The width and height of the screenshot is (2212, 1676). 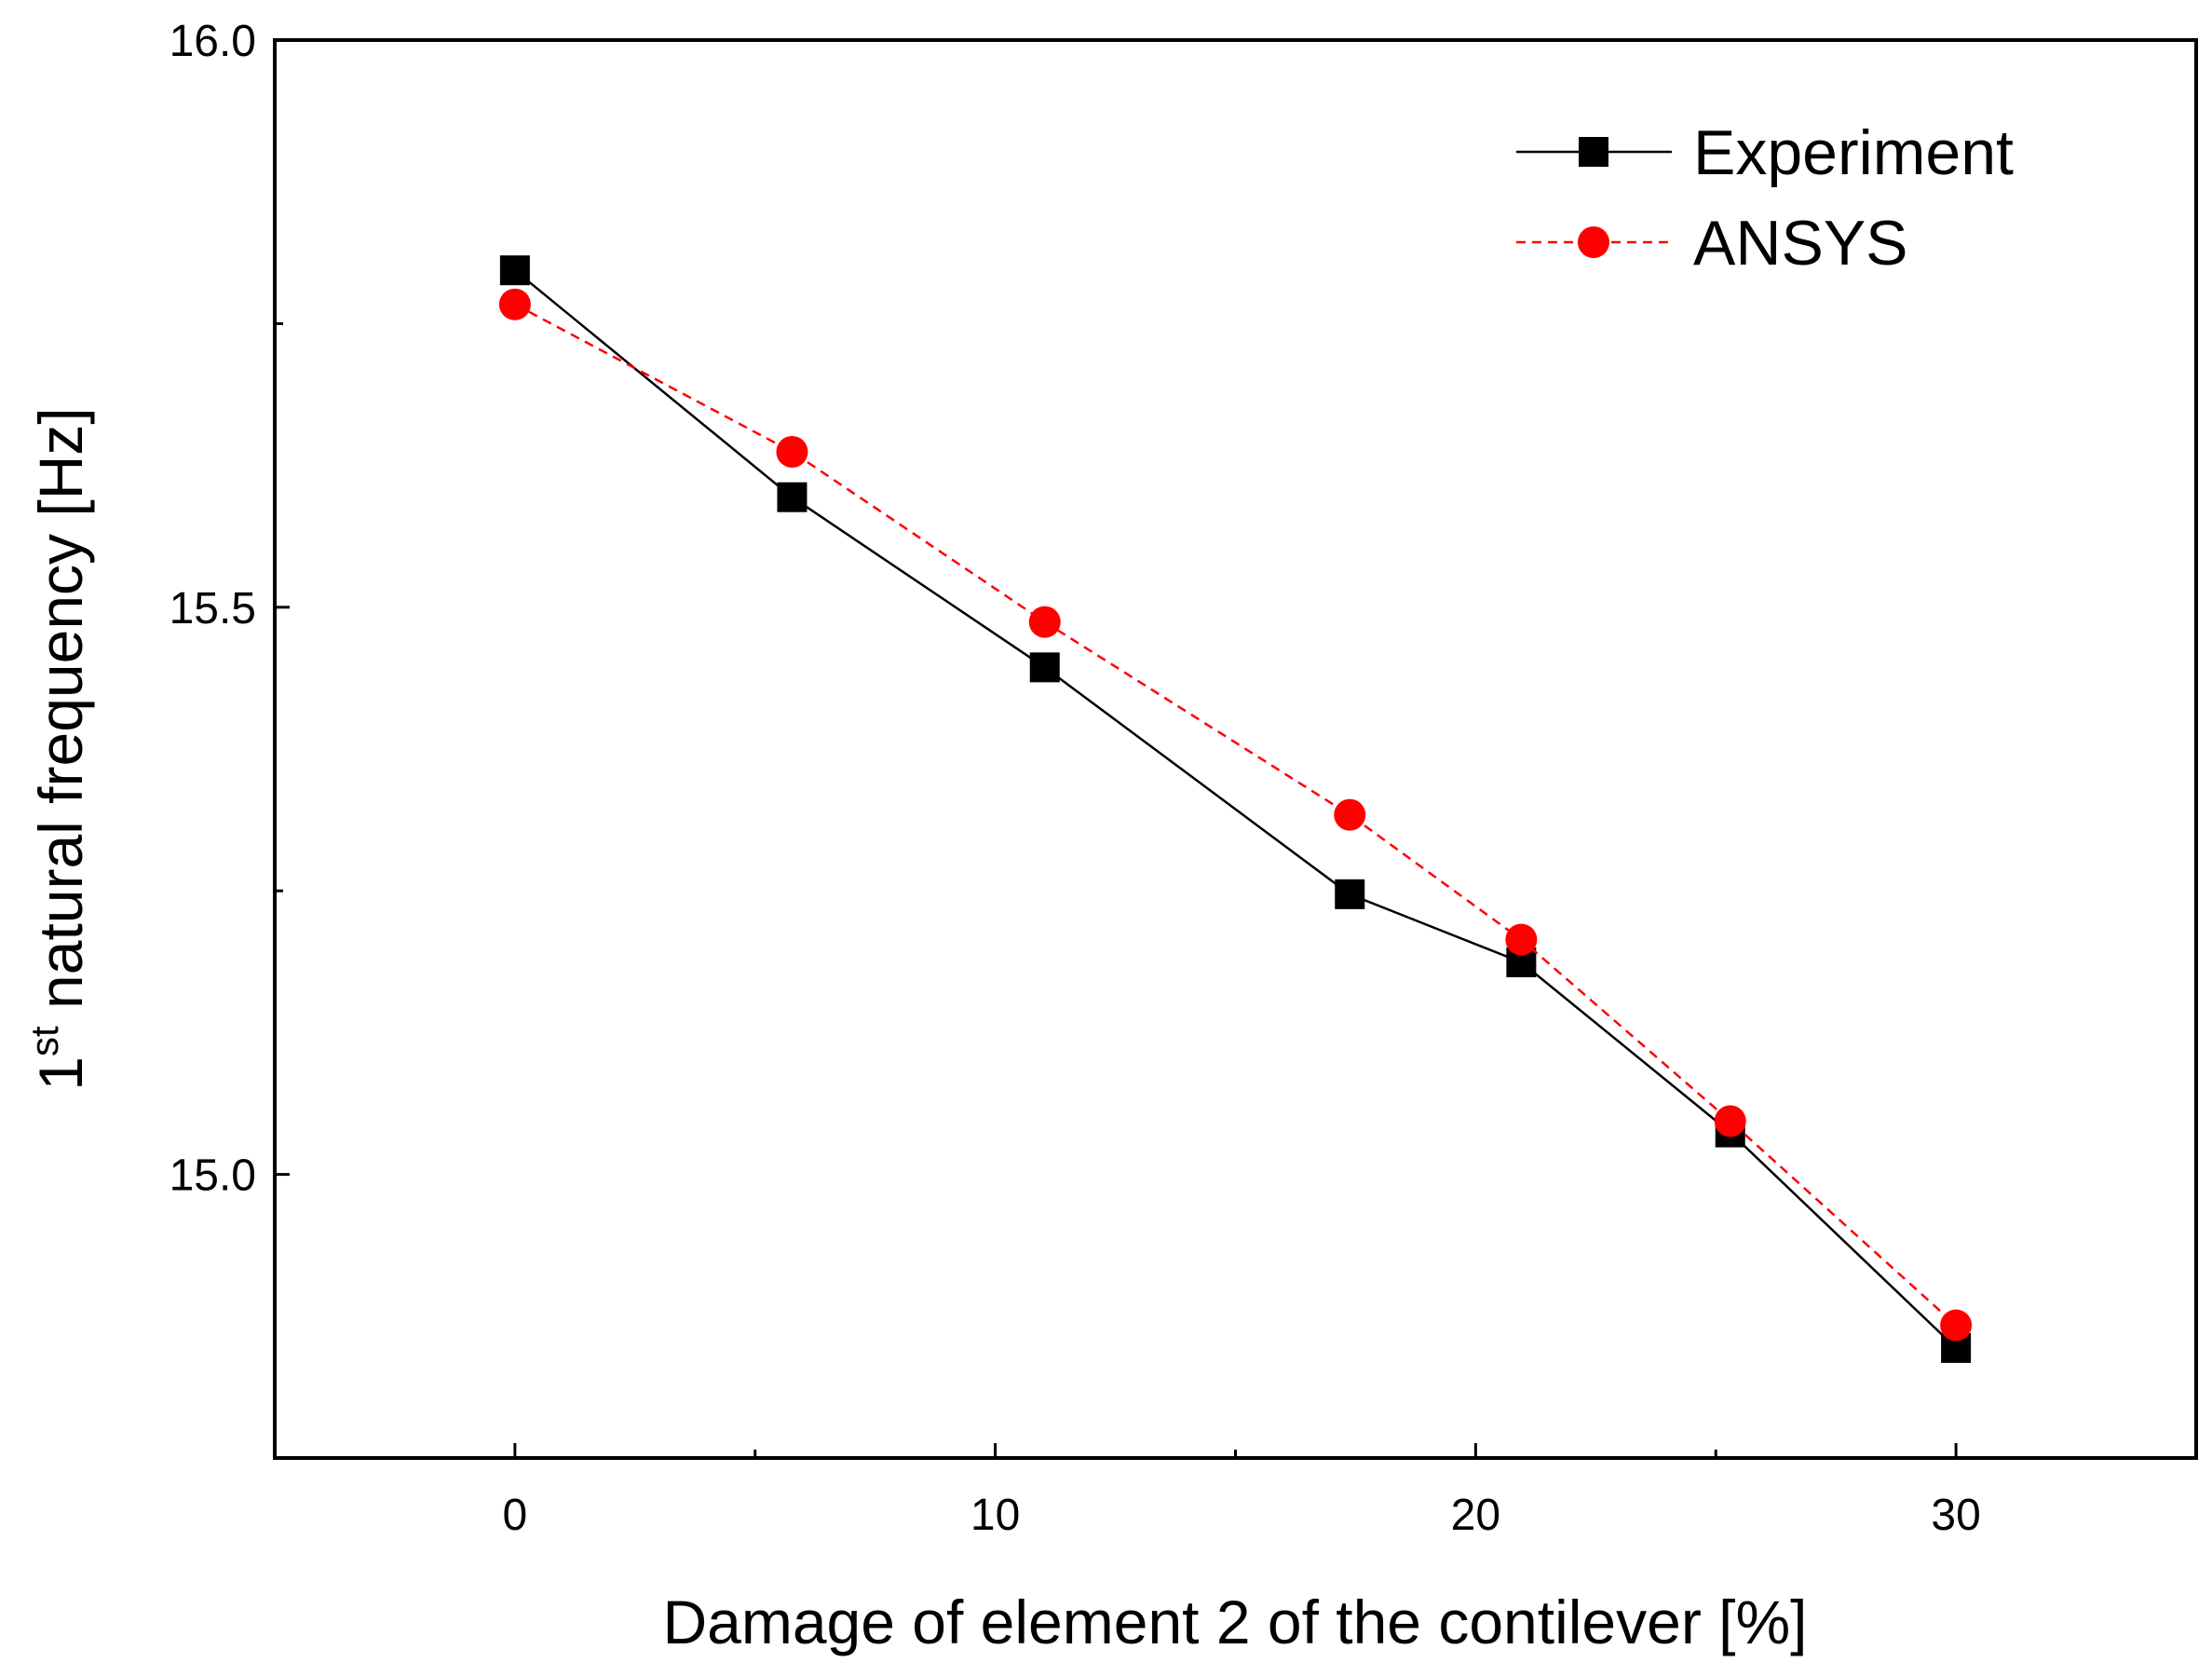 I want to click on legend-label-experiment: Experiment, so click(x=1854, y=153).